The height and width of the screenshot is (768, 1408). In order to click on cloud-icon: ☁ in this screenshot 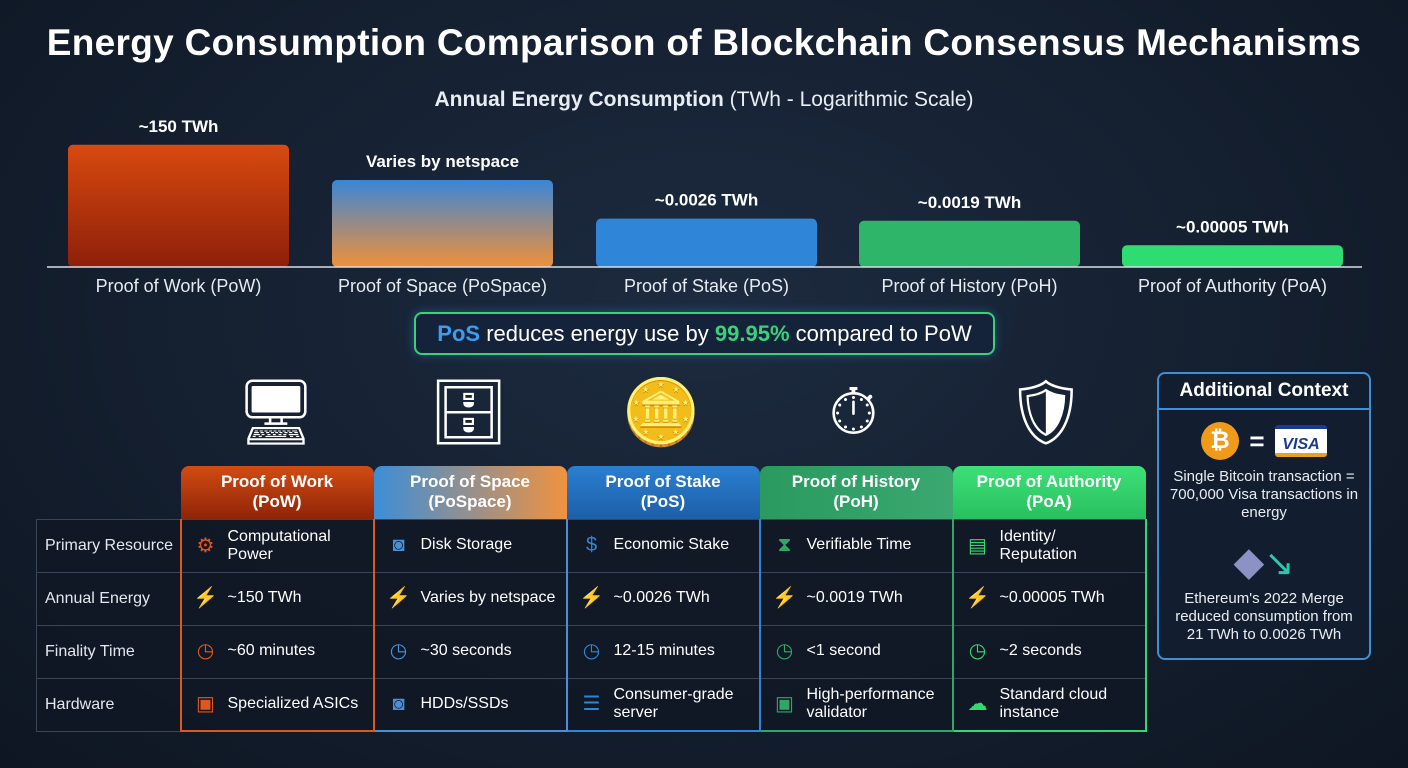, I will do `click(977, 704)`.